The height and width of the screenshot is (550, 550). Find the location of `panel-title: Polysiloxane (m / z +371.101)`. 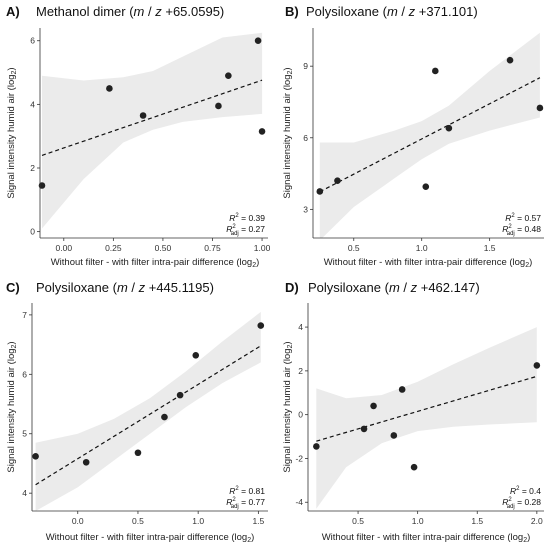

panel-title: Polysiloxane (m / z +371.101) is located at coordinates (392, 11).